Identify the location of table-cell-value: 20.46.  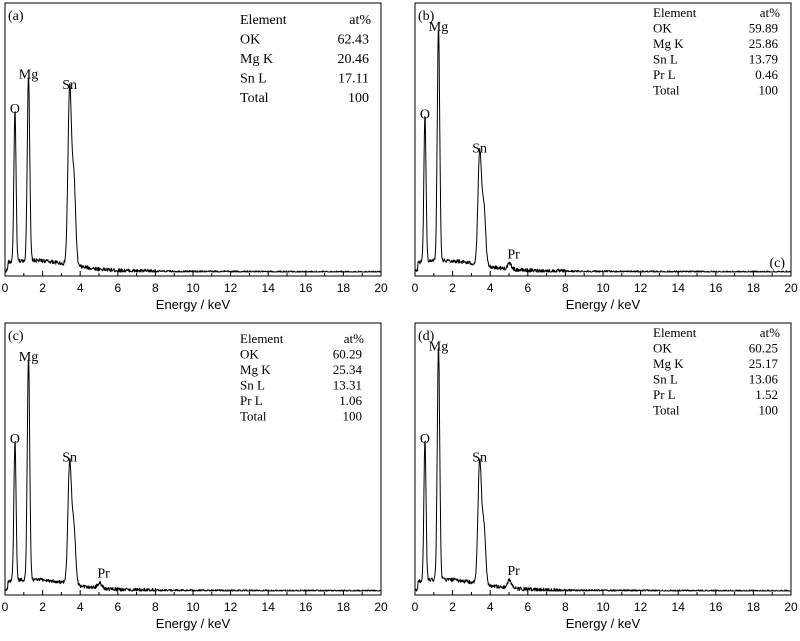
(354, 59).